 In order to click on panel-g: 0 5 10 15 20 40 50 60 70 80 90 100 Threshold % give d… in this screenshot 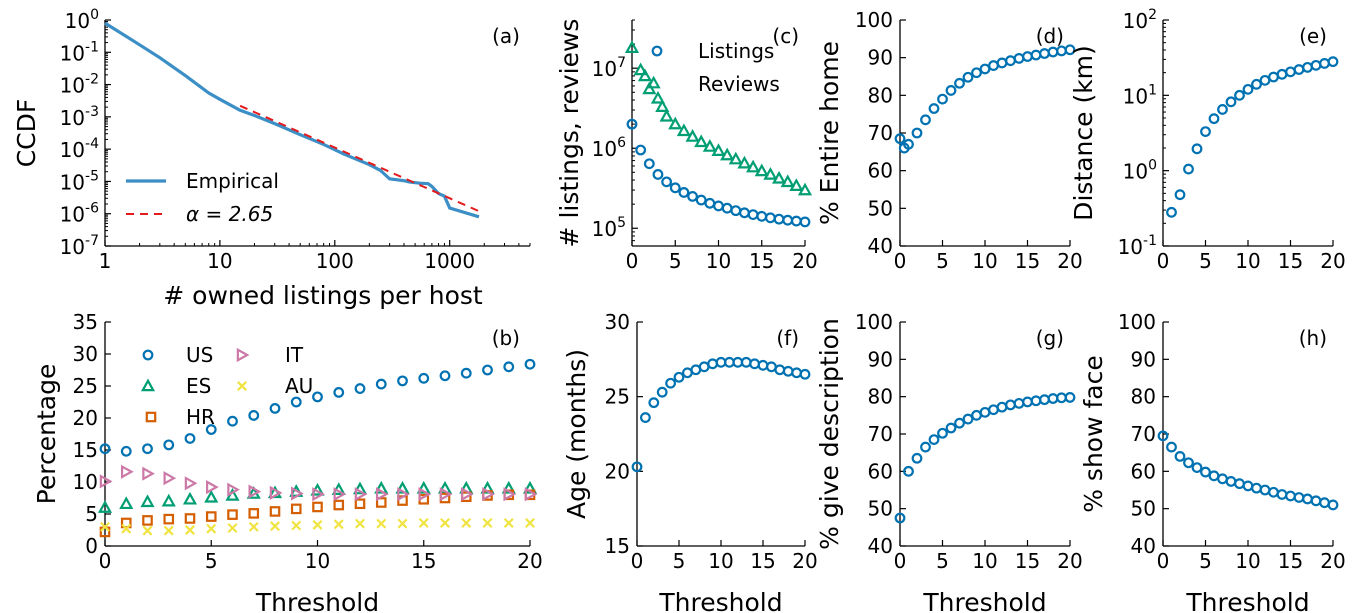, I will do `click(949, 461)`.